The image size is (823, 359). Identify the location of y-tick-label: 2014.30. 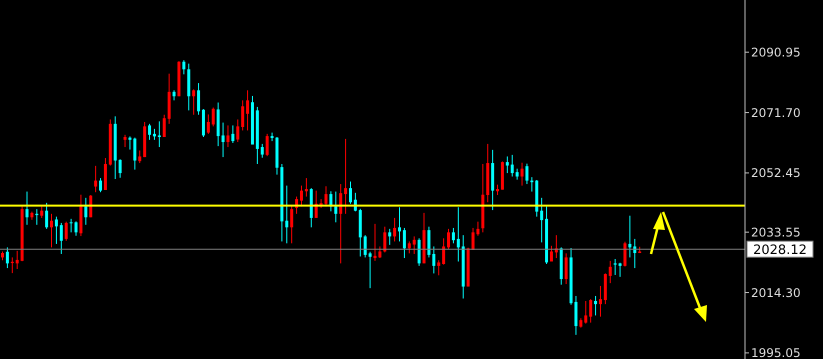
(776, 293).